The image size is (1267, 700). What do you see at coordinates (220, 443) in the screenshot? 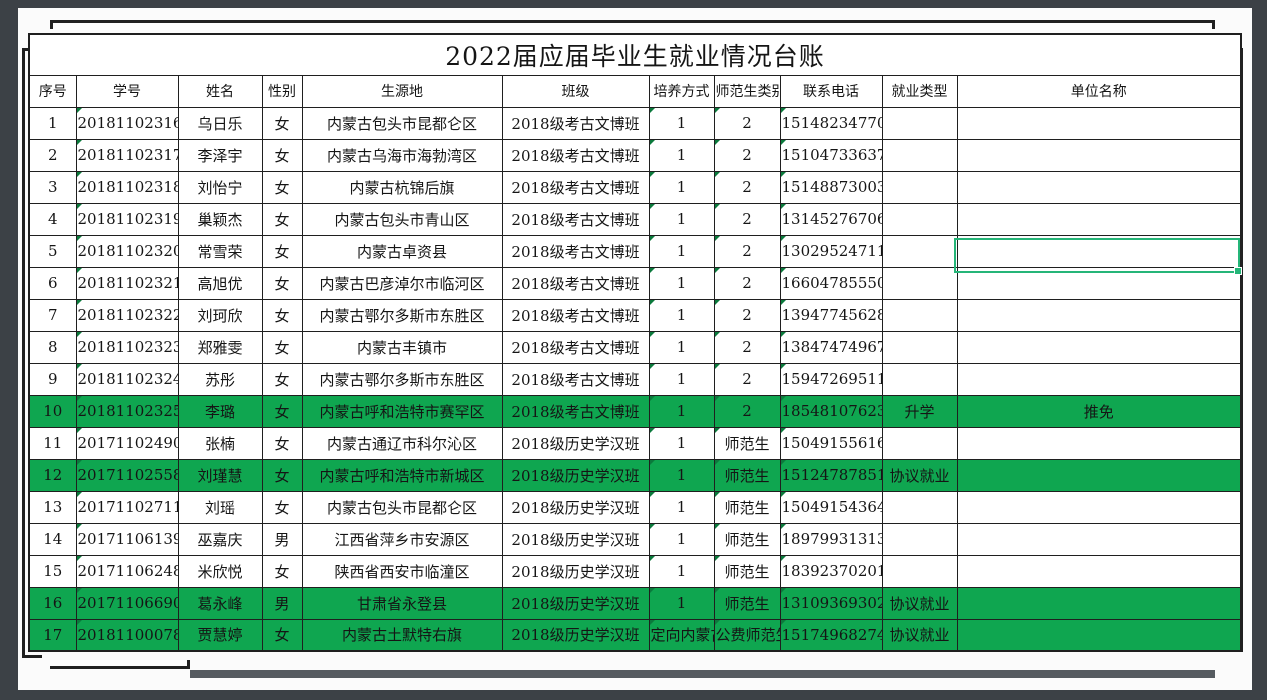
I see `cell-name: 张楠` at bounding box center [220, 443].